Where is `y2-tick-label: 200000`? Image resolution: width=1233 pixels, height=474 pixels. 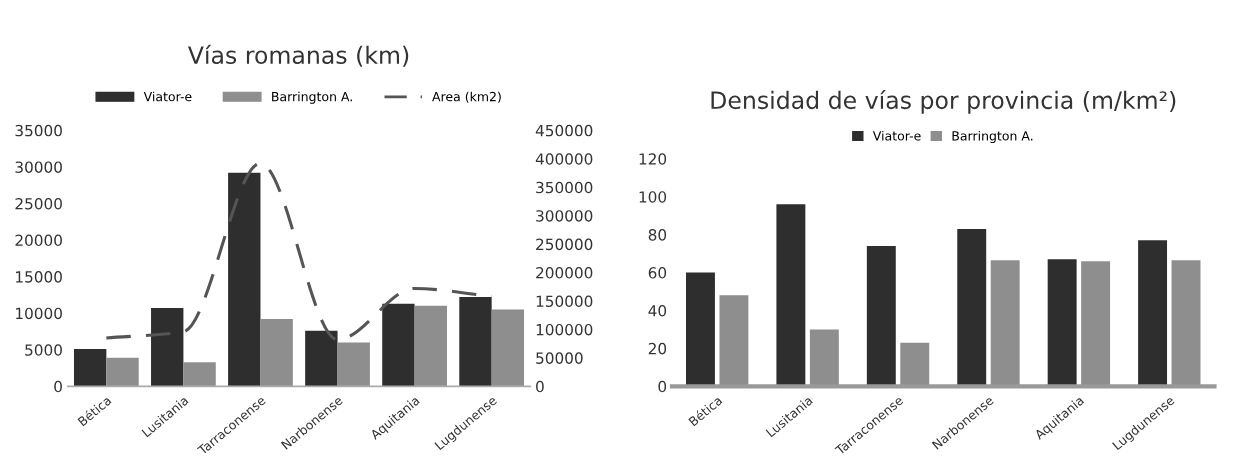 y2-tick-label: 200000 is located at coordinates (564, 273).